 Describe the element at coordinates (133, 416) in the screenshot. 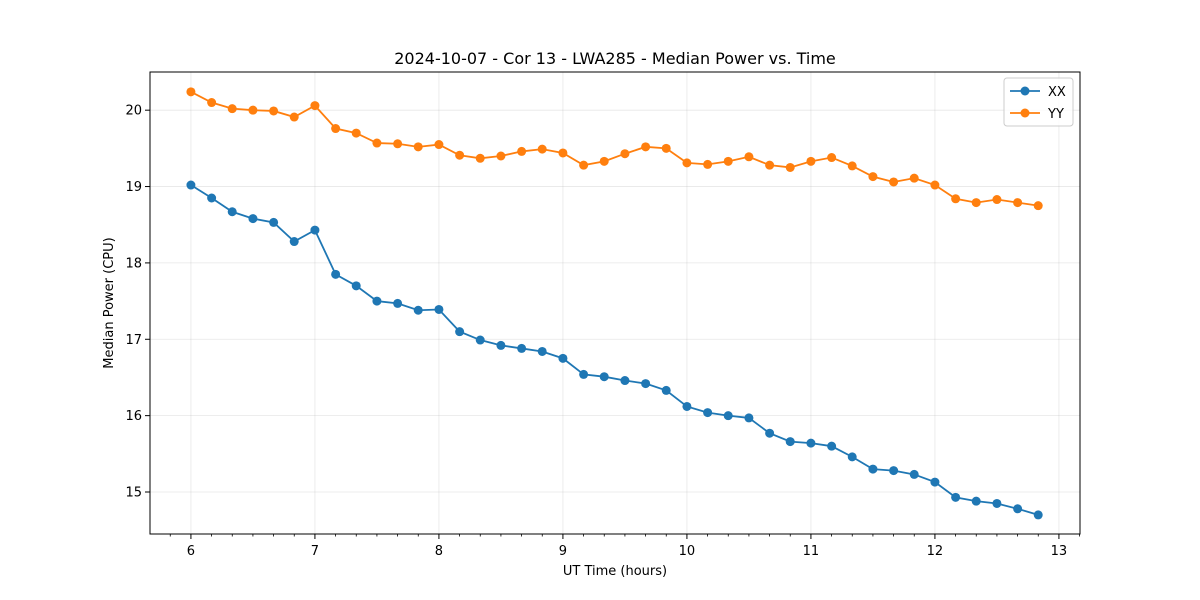

I see `y-tick-label: 16` at that location.